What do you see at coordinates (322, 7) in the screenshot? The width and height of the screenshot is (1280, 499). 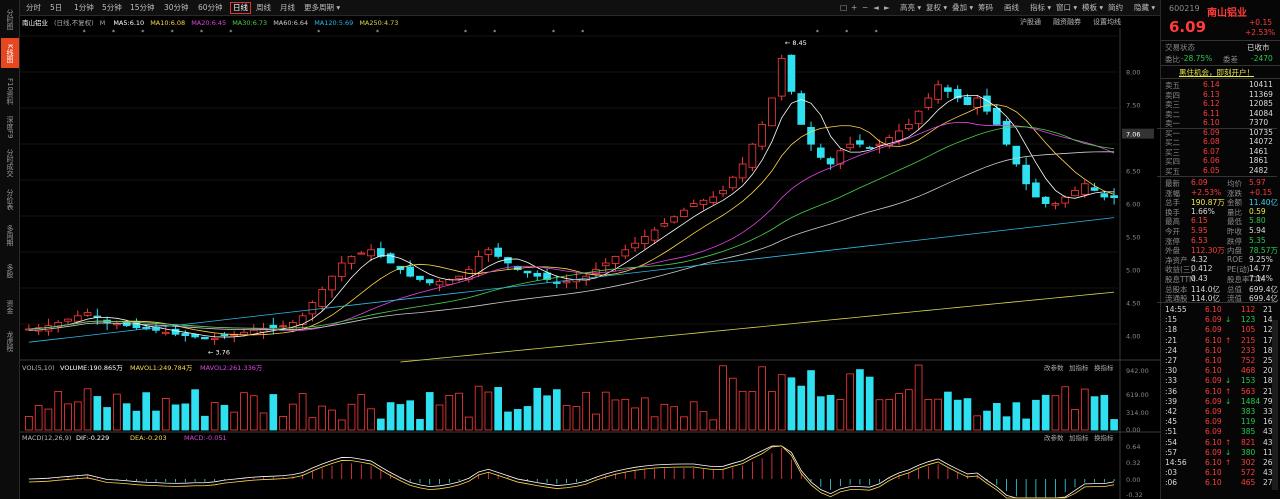 I see `period-tab-10: 更多周期 ▾` at bounding box center [322, 7].